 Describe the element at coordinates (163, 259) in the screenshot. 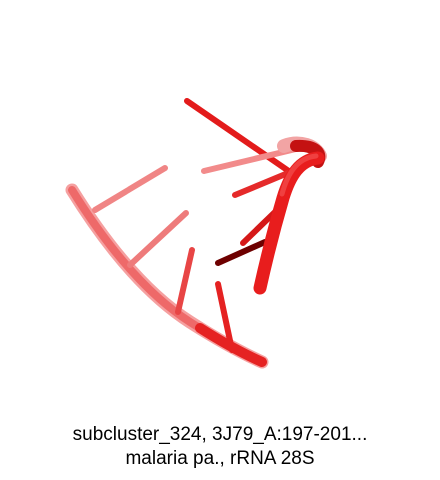

I see `left-strand-bases` at that location.